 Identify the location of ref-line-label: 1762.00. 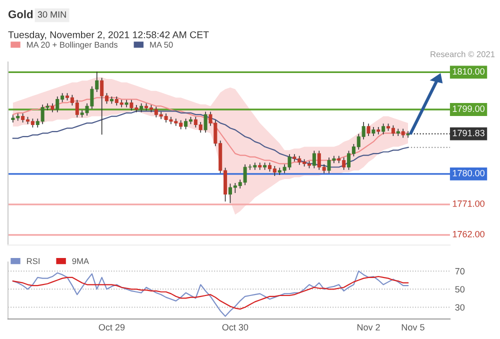
(468, 234).